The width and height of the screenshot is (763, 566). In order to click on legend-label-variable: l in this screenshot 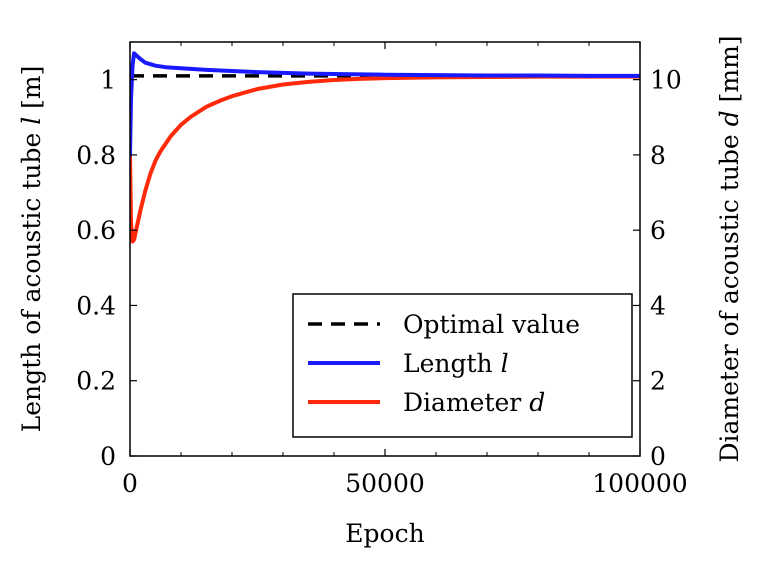, I will do `click(505, 363)`.